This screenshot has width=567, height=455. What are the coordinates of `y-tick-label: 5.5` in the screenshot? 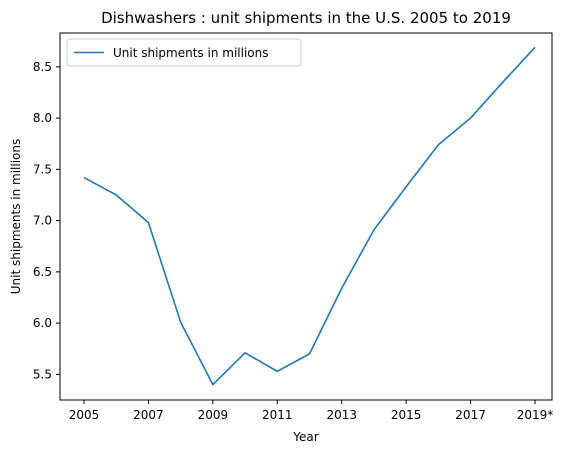 It's located at (42, 374).